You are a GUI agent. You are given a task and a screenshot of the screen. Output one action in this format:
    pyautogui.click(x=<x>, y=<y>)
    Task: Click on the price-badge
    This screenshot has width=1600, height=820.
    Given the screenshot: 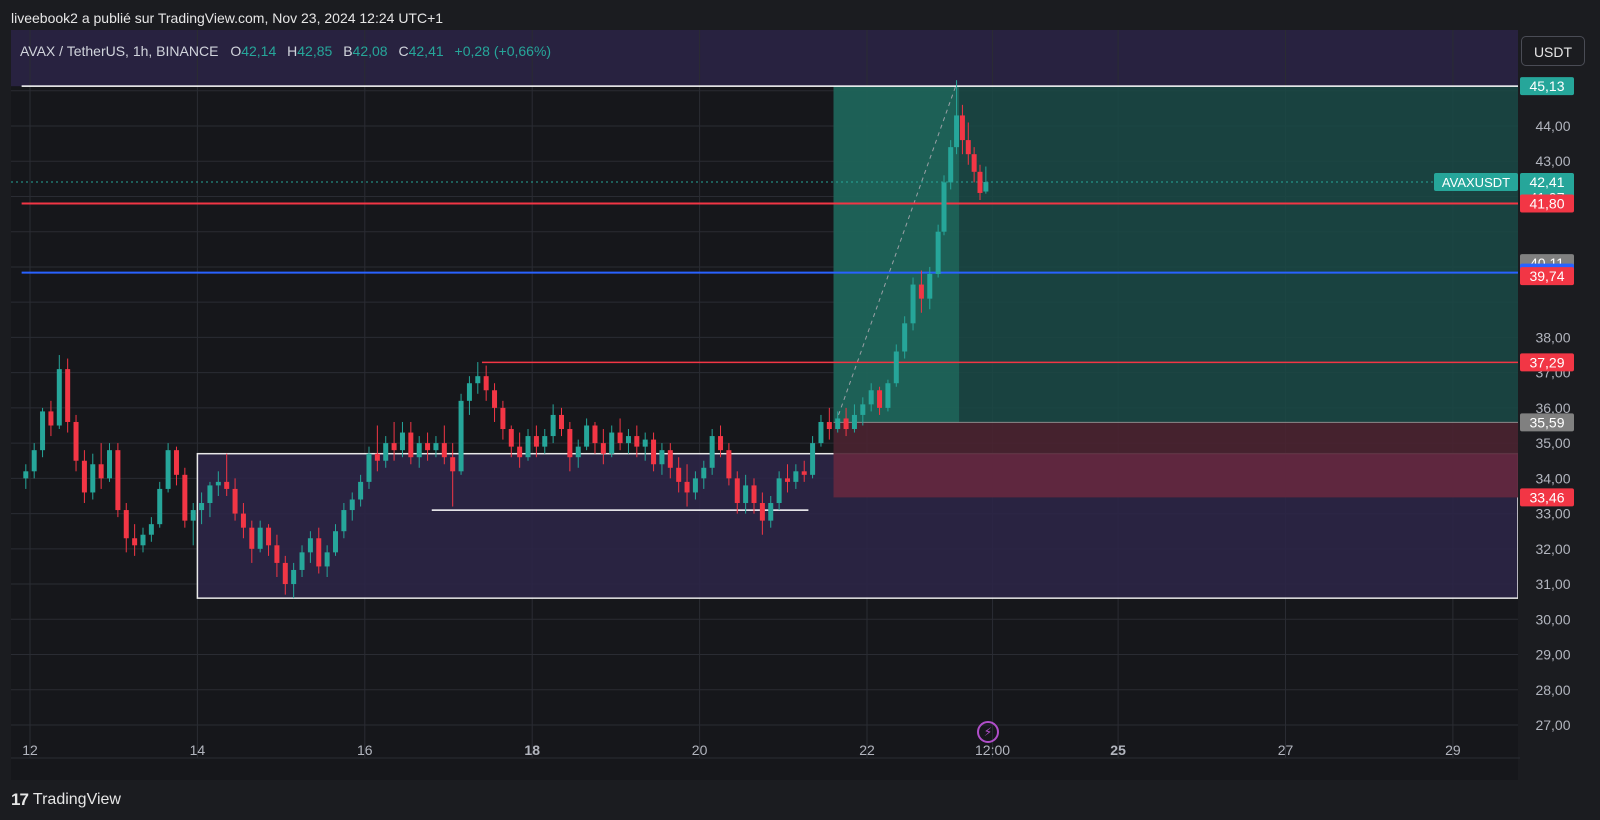 What is the action you would take?
    pyautogui.click(x=1547, y=203)
    